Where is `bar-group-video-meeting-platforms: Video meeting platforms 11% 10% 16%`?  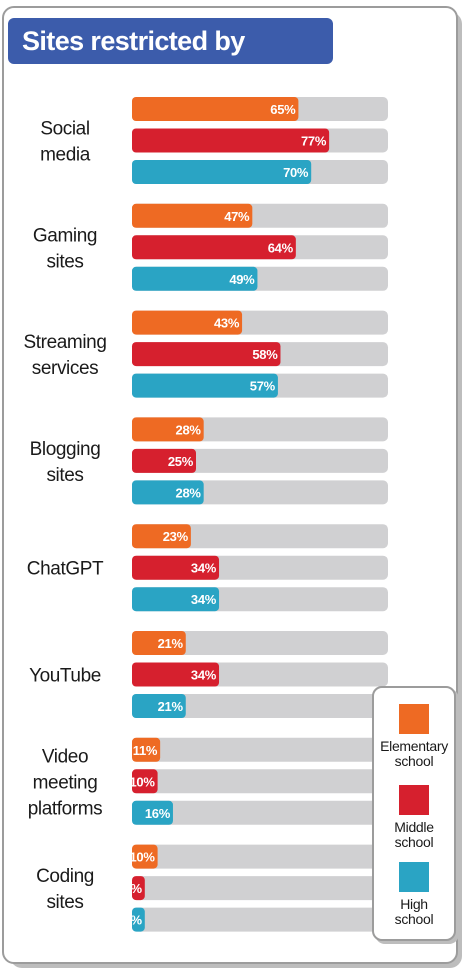
bar-group-video-meeting-platforms: Video meeting platforms 11% 10% 16% is located at coordinates (208, 781).